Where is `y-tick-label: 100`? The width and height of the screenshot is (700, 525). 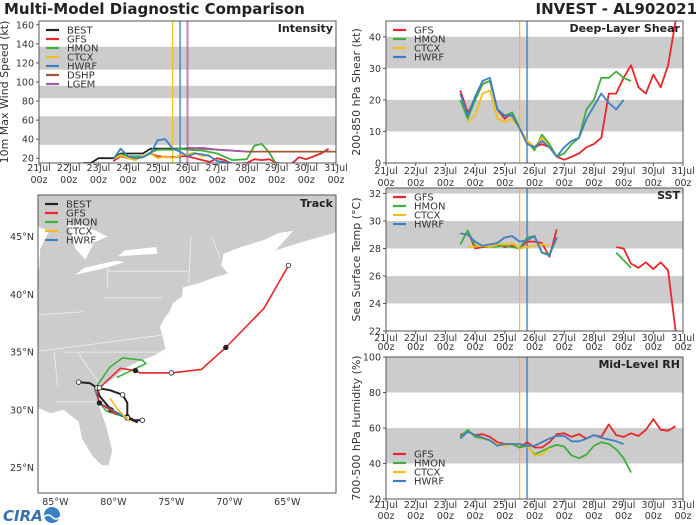
y-tick-label: 100 is located at coordinates (372, 358).